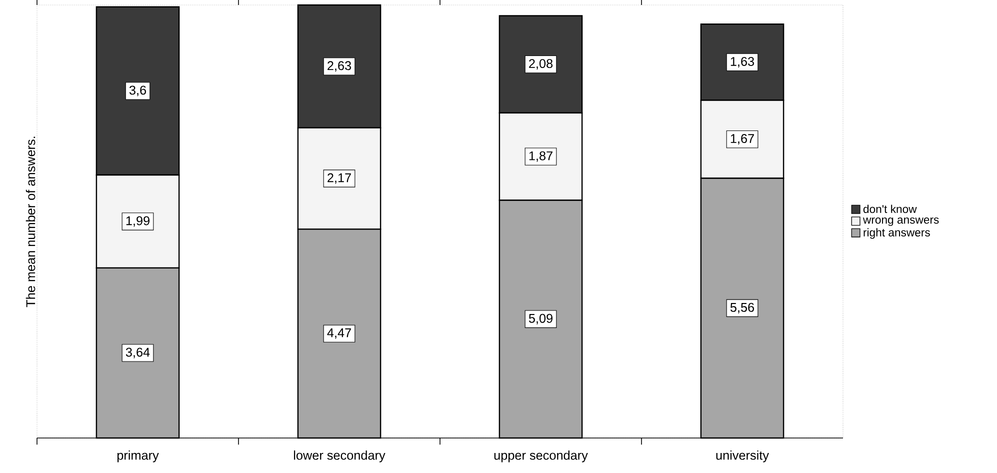 The height and width of the screenshot is (473, 997). Describe the element at coordinates (340, 456) in the screenshot. I see `x-tick-label: lower secondary` at that location.